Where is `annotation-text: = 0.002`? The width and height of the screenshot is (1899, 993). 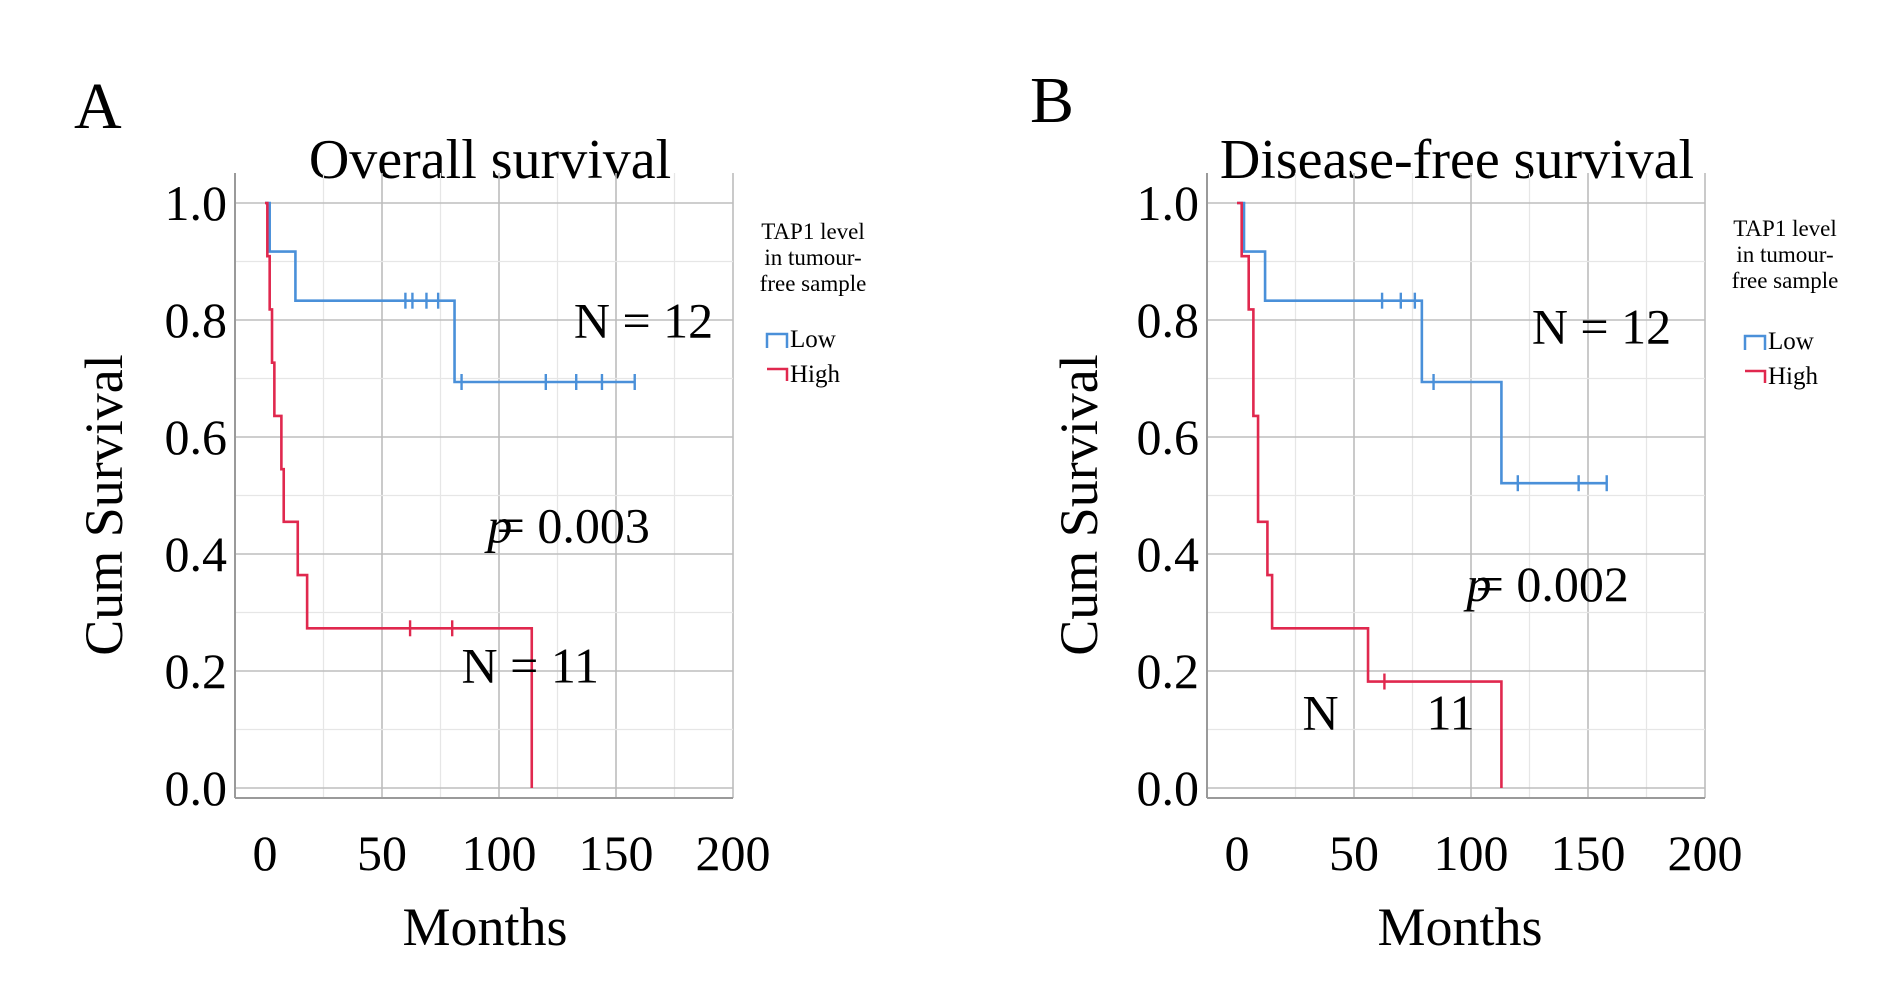
annotation-text: = 0.002 is located at coordinates (1552, 584).